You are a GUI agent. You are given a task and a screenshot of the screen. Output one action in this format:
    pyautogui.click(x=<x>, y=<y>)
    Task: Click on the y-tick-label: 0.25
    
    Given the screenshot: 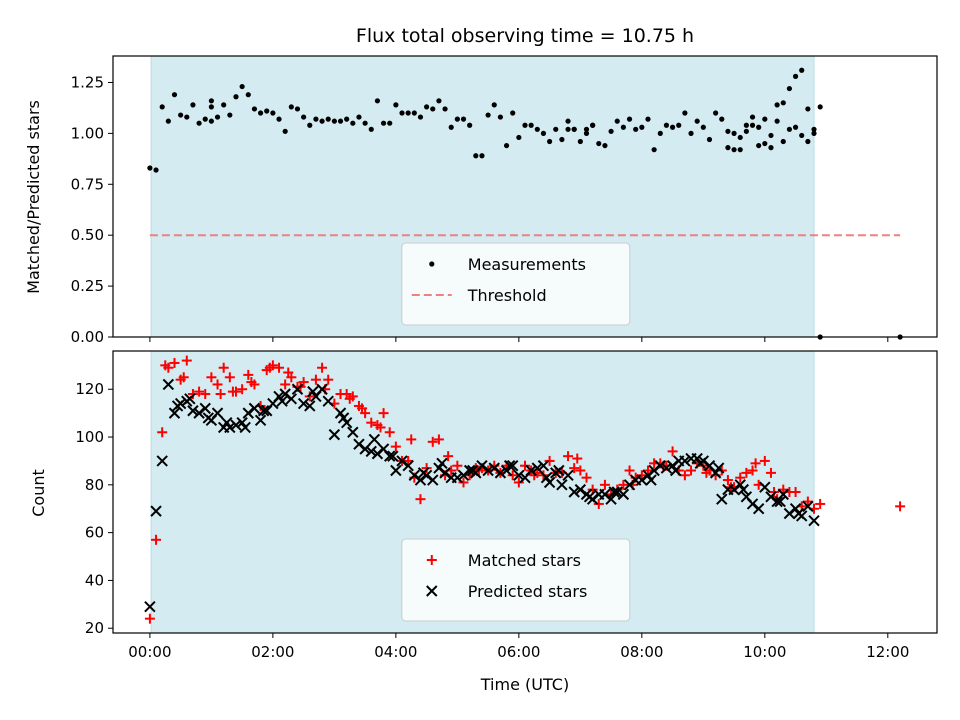 What is the action you would take?
    pyautogui.click(x=87, y=286)
    